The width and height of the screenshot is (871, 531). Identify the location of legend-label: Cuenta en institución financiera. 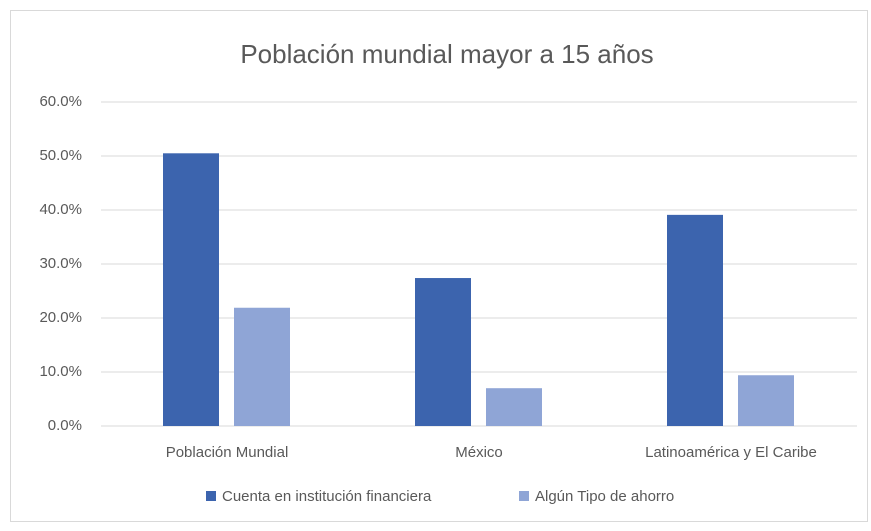
(327, 496).